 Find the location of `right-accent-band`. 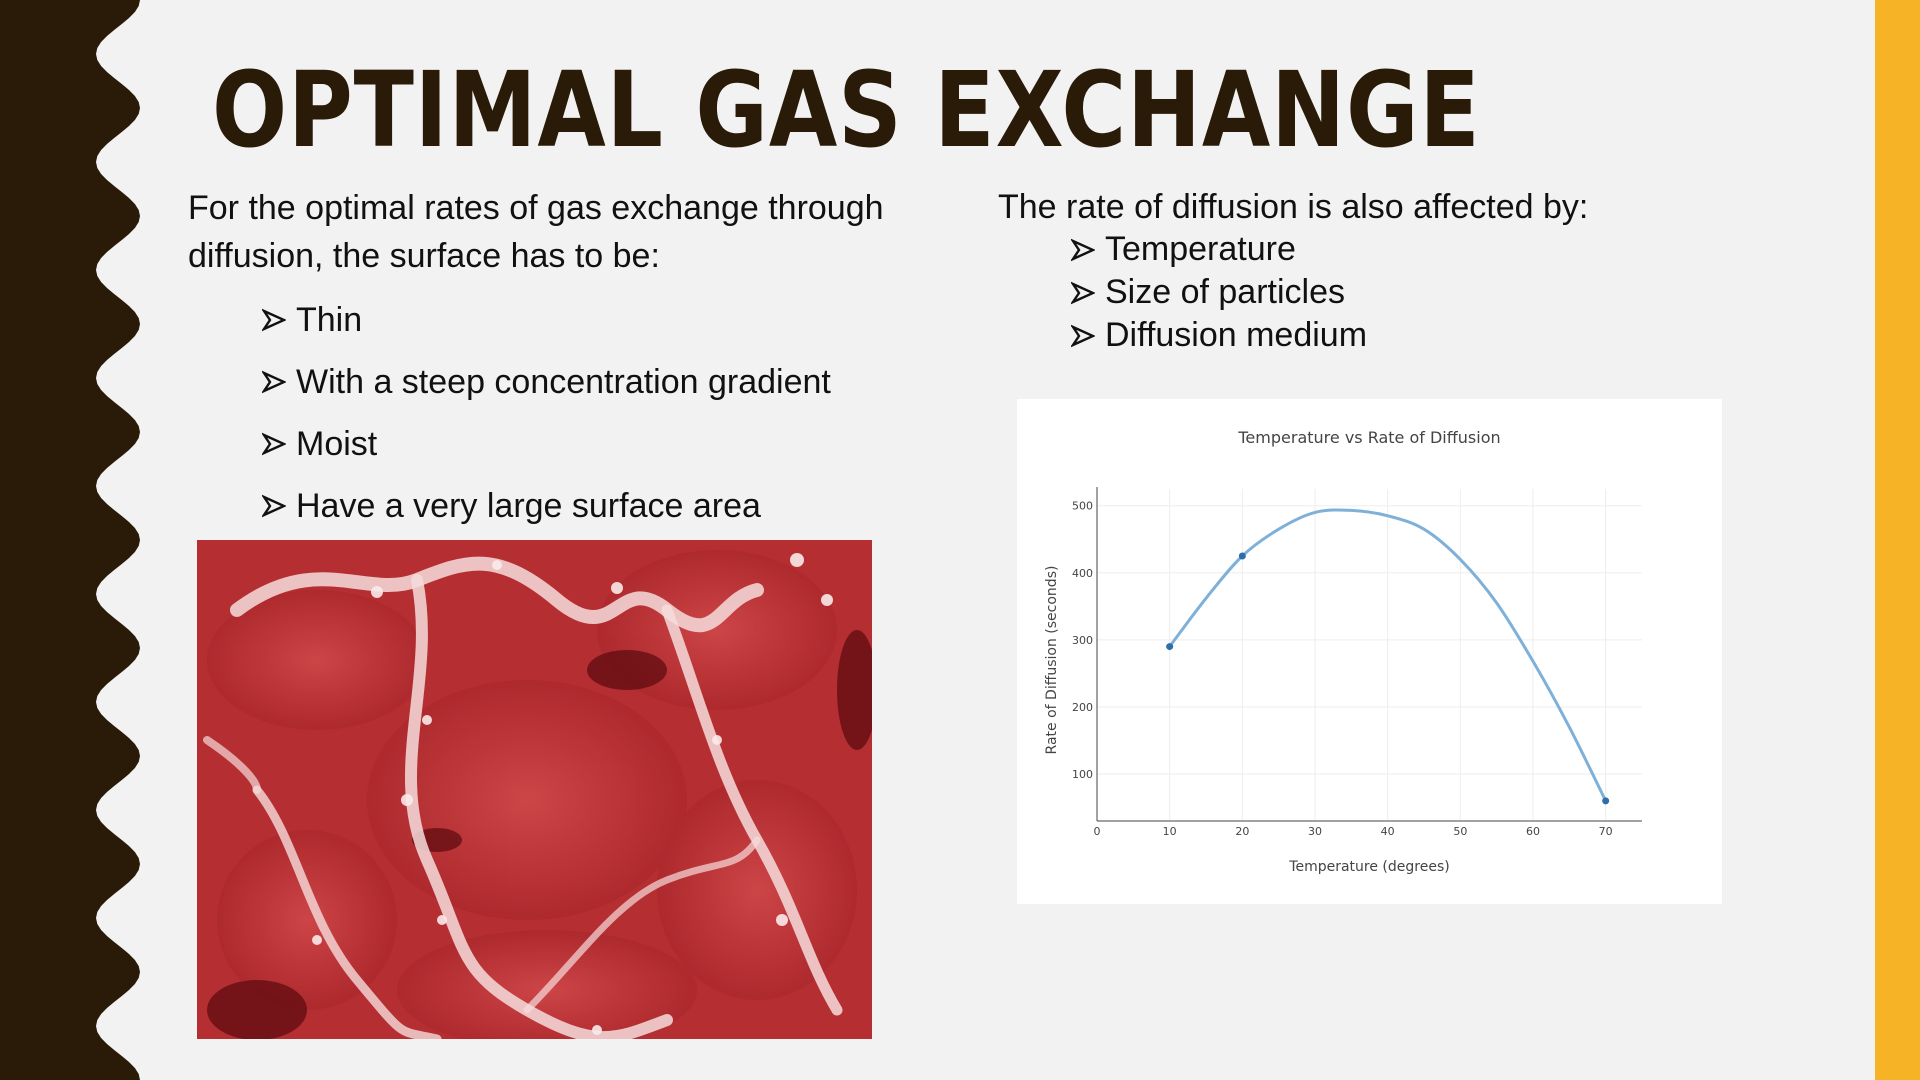

right-accent-band is located at coordinates (1897, 540).